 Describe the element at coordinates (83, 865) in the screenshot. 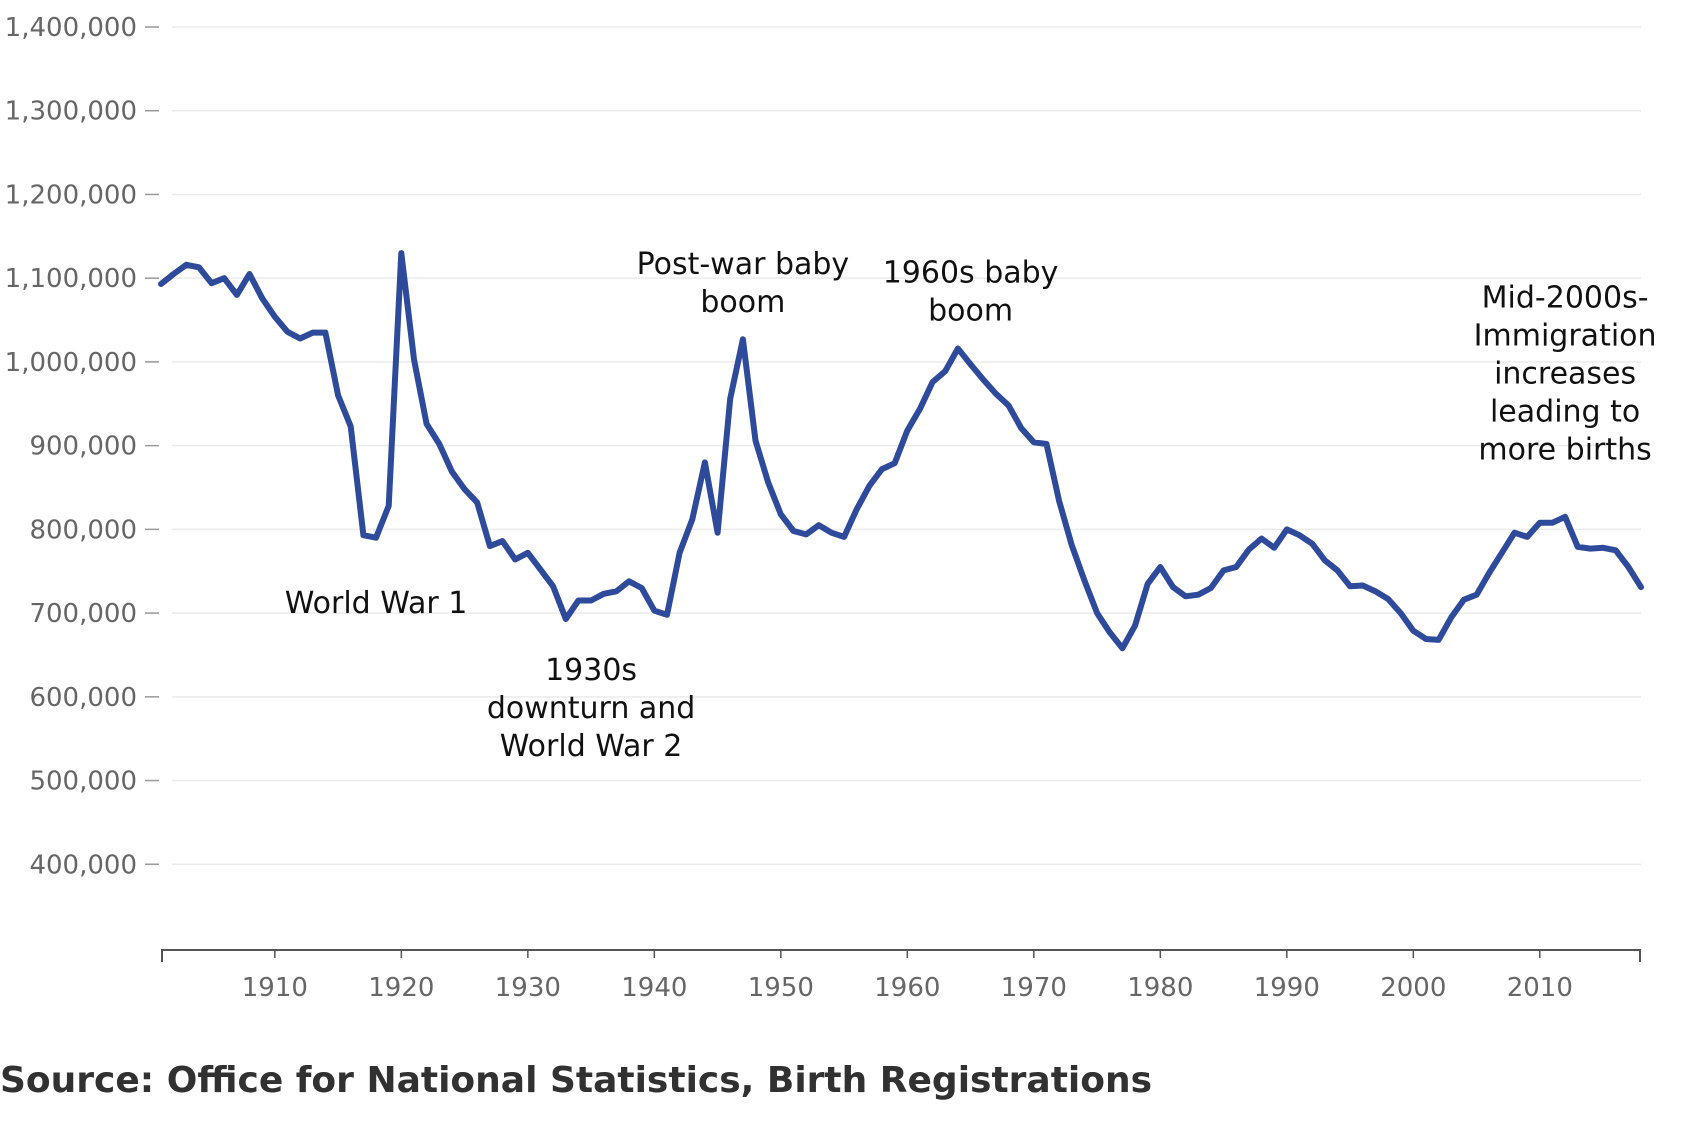

I see `y-tick-label: 400,000` at that location.